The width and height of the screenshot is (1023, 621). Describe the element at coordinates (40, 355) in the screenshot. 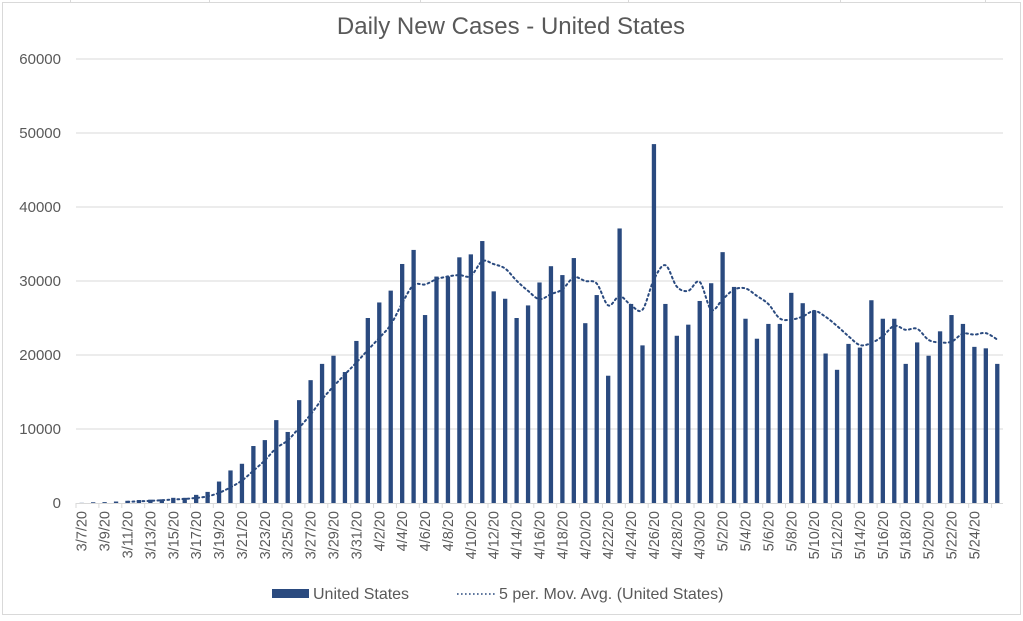

I see `y-tick-label: 20000` at that location.